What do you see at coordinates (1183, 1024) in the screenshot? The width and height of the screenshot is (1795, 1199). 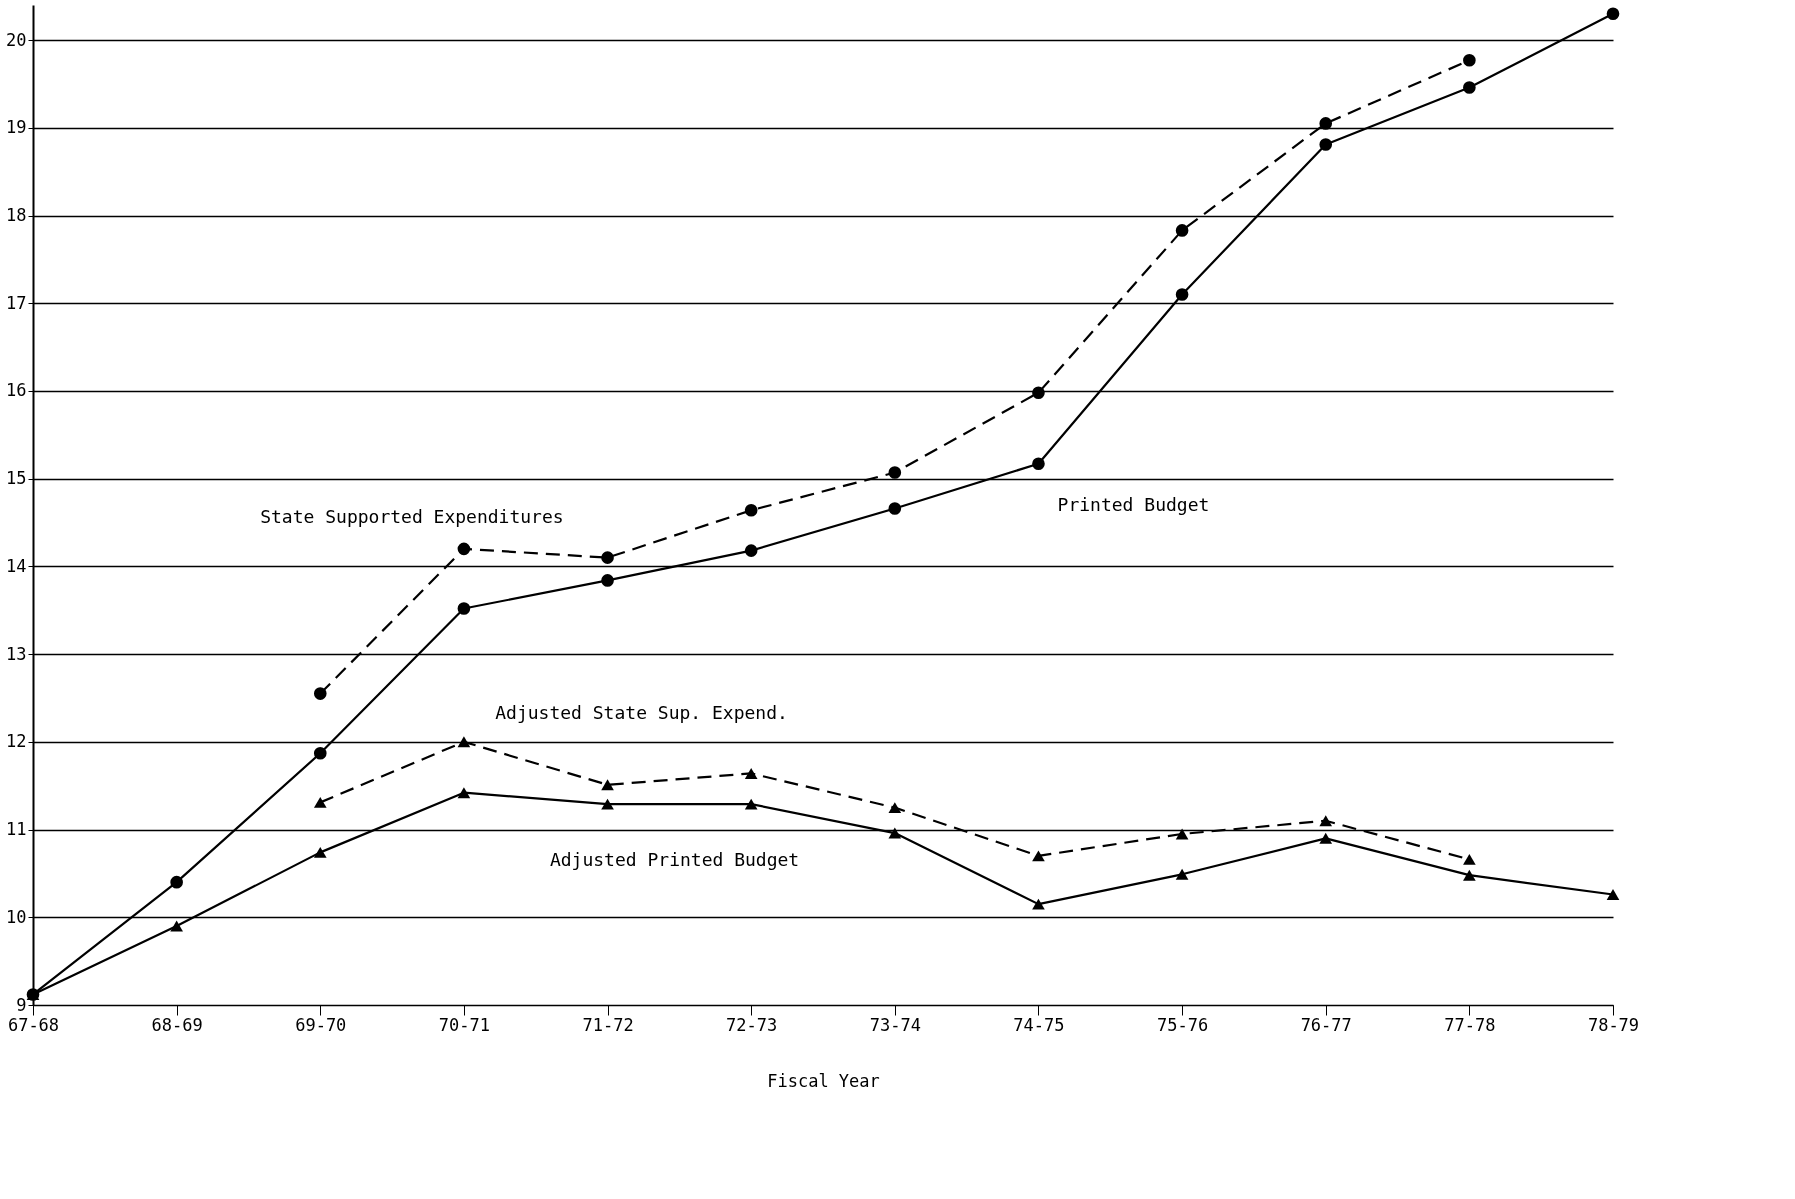 I see `x-tick-label: 75-76` at bounding box center [1183, 1024].